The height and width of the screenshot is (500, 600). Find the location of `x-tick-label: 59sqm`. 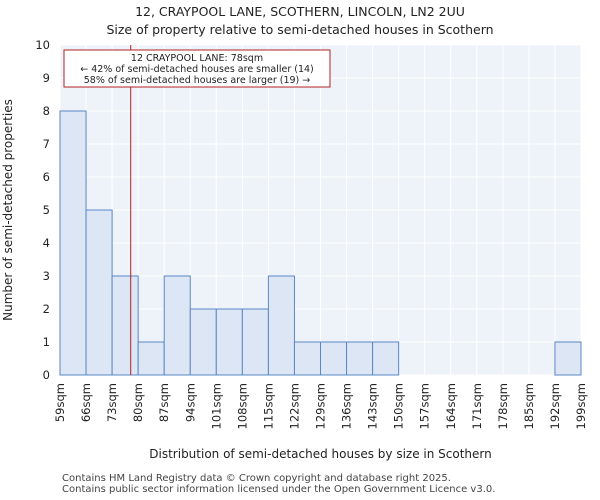

x-tick-label: 59sqm is located at coordinates (60, 402).